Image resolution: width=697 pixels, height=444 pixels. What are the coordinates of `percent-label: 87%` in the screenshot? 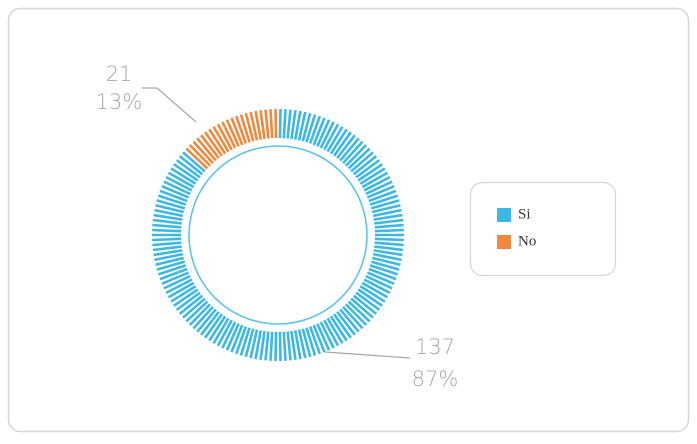 It's located at (435, 379).